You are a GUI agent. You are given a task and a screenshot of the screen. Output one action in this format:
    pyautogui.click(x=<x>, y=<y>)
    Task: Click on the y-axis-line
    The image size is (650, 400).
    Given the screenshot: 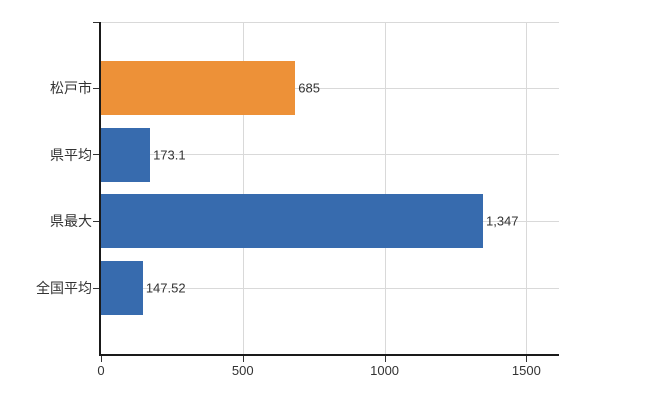 What is the action you would take?
    pyautogui.click(x=100, y=188)
    